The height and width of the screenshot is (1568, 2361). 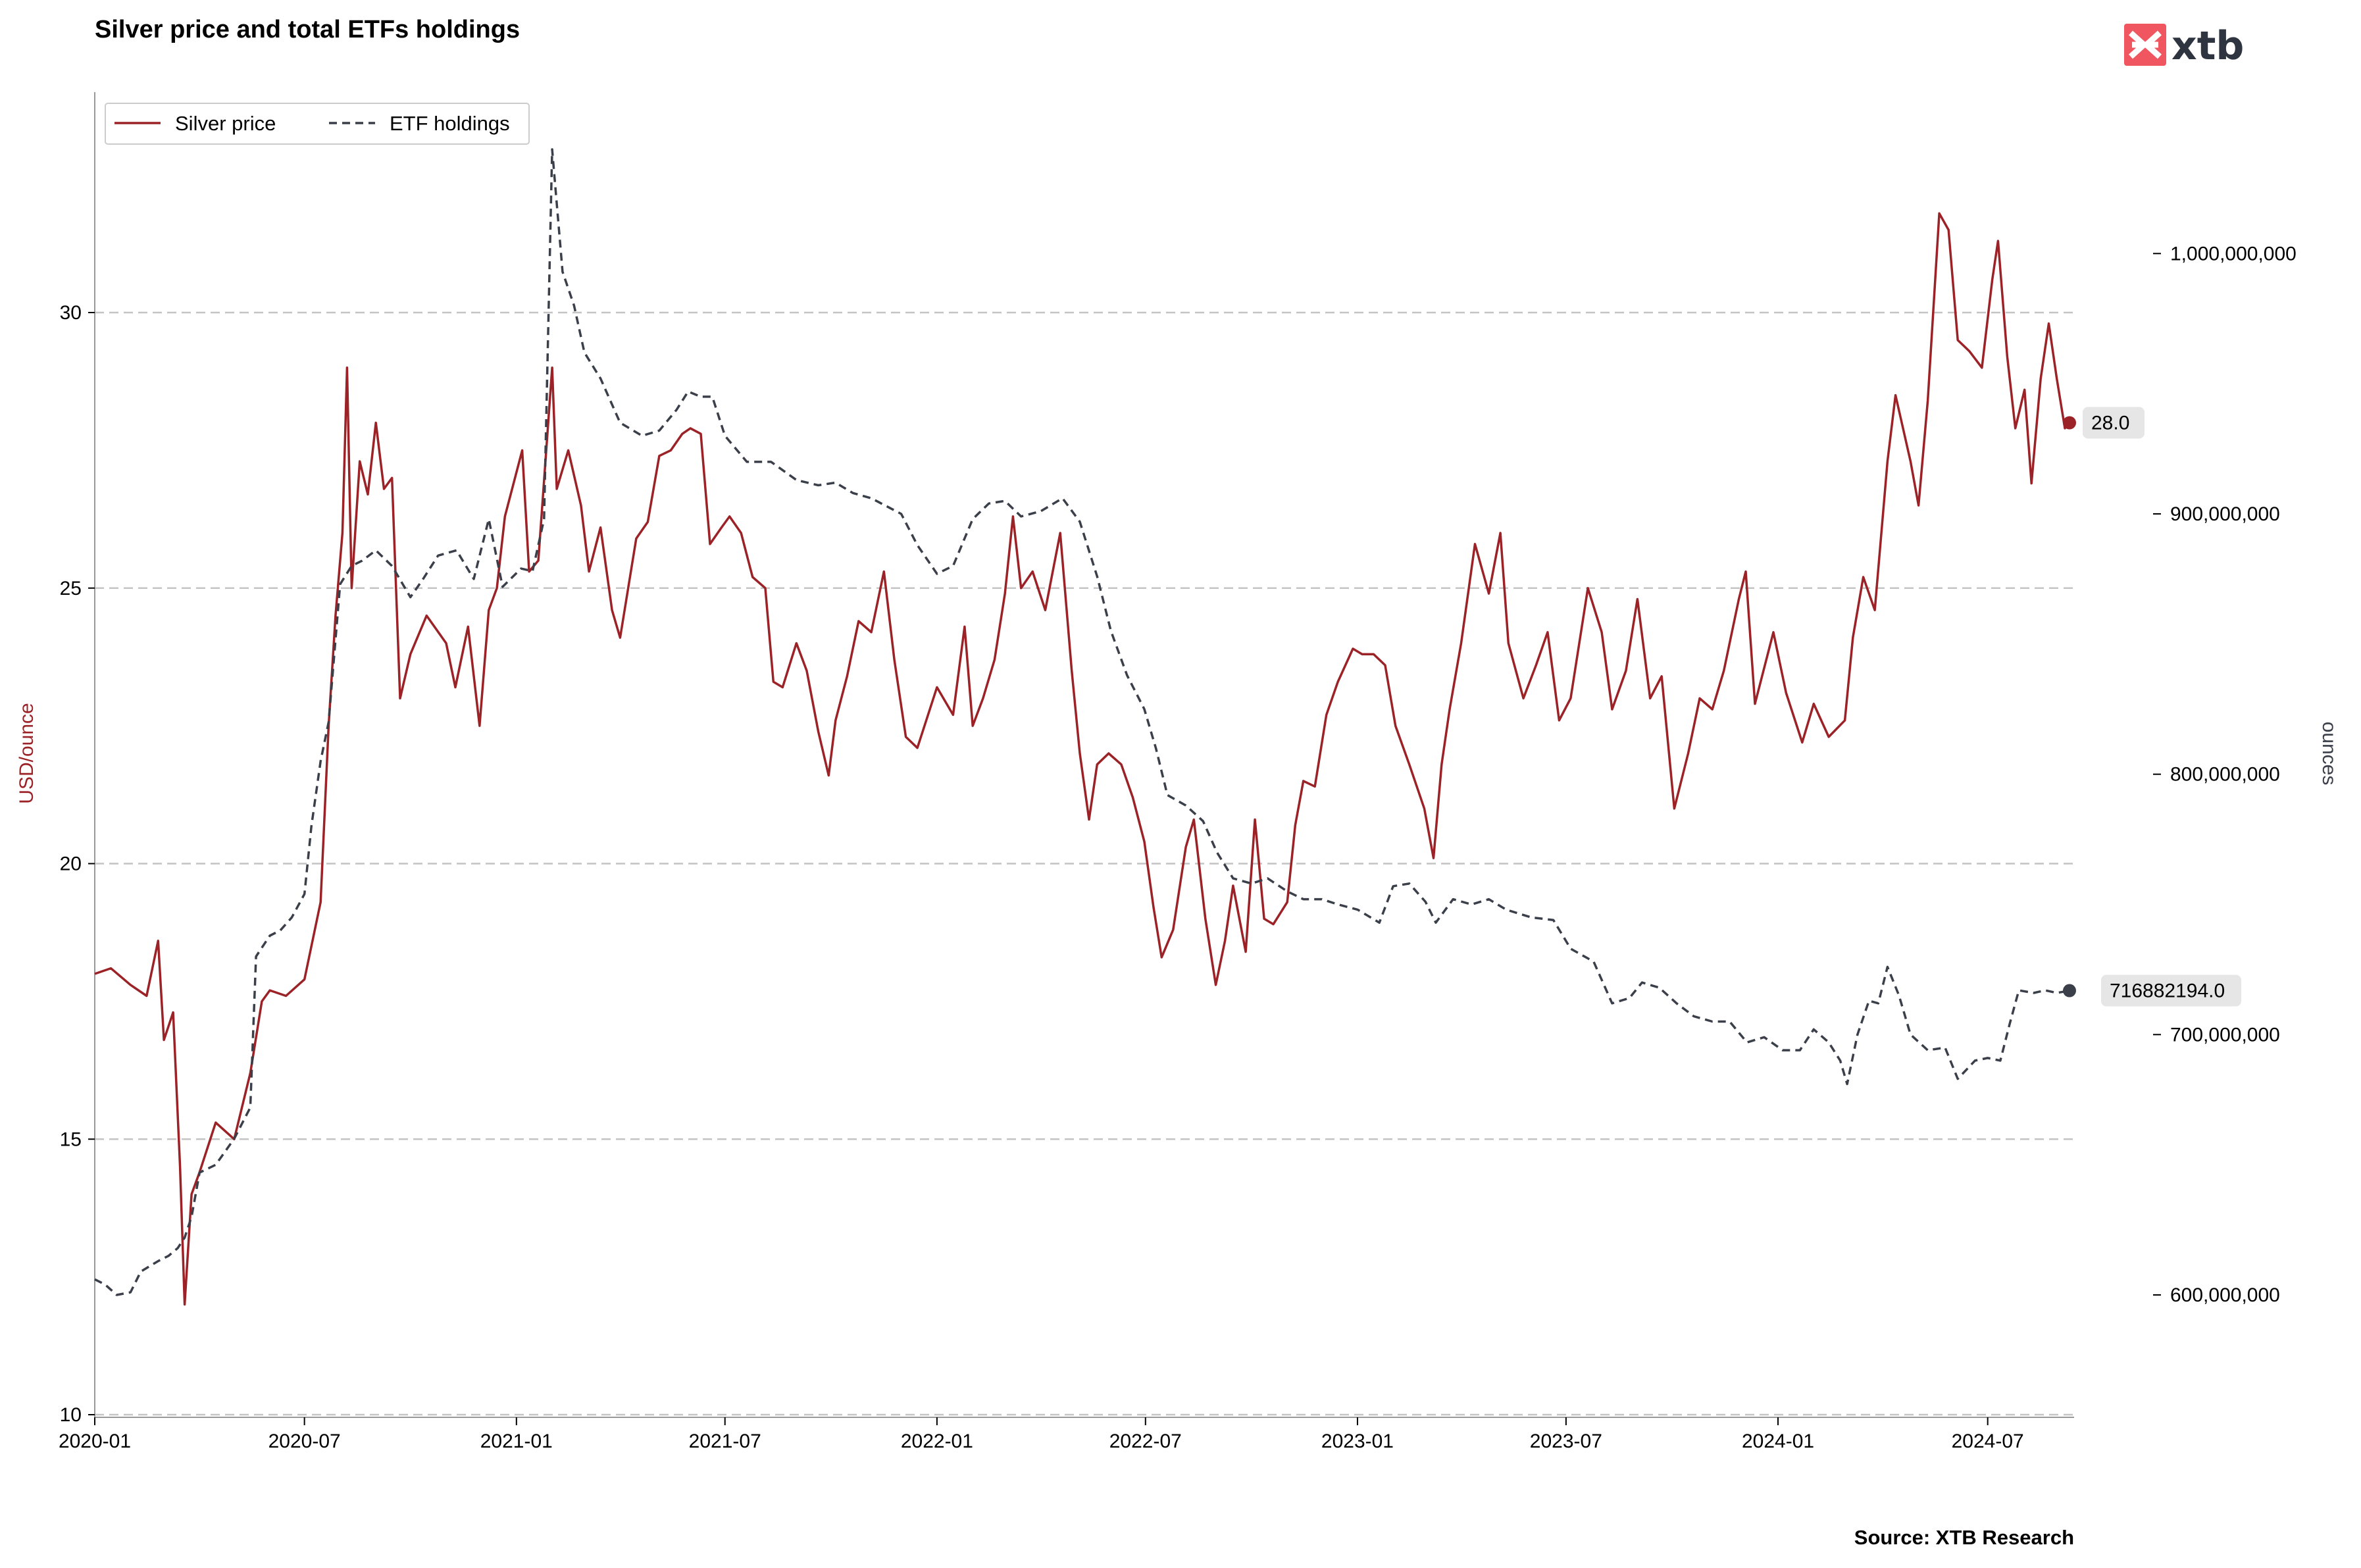 I want to click on right-tick-label: 700,000,000, so click(x=2225, y=1035).